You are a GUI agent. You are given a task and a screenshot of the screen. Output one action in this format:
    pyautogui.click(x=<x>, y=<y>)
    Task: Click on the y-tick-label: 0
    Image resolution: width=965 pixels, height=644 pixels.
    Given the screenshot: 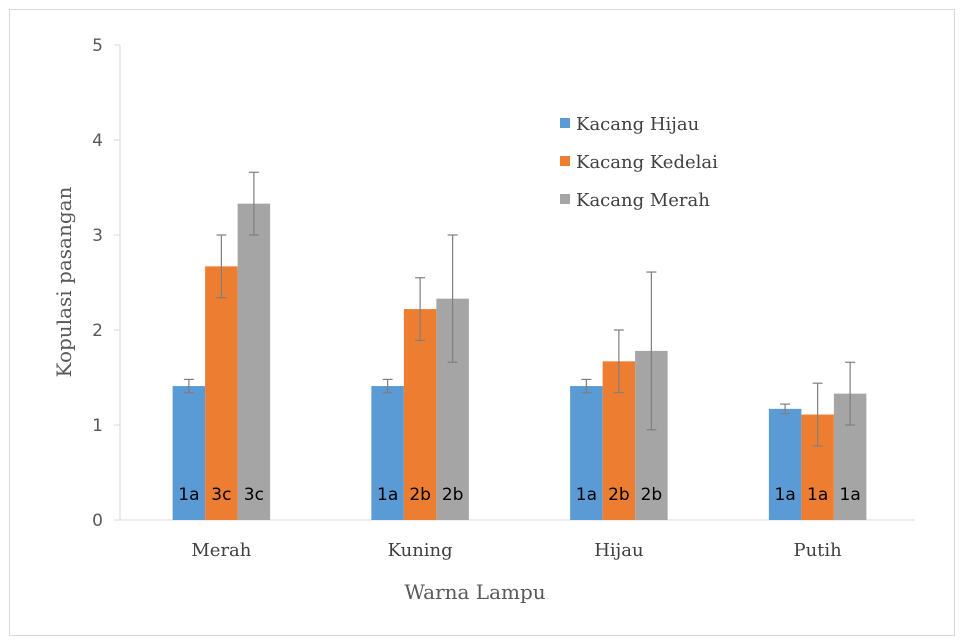 What is the action you would take?
    pyautogui.click(x=97, y=521)
    